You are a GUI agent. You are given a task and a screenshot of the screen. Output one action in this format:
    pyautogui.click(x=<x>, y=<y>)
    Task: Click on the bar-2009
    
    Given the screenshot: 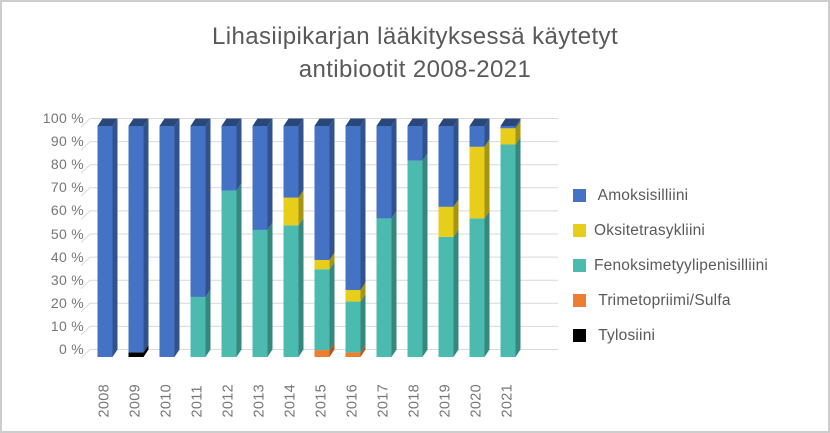 What is the action you would take?
    pyautogui.click(x=138, y=237)
    